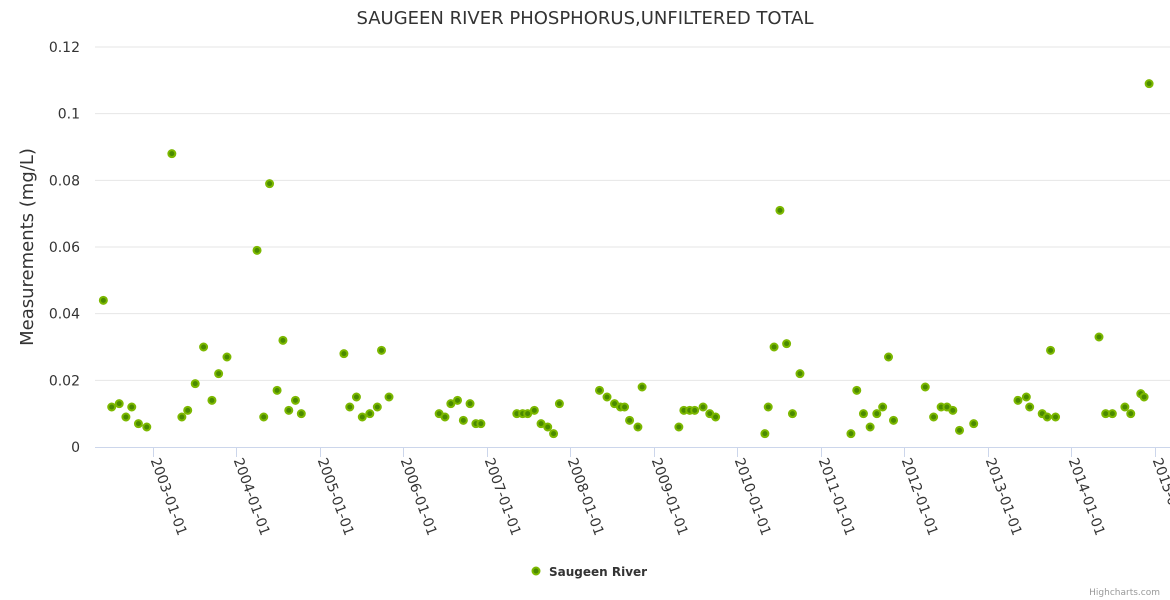  What do you see at coordinates (1159, 497) in the screenshot?
I see `x-tick-label: 2015-01-01` at bounding box center [1159, 497].